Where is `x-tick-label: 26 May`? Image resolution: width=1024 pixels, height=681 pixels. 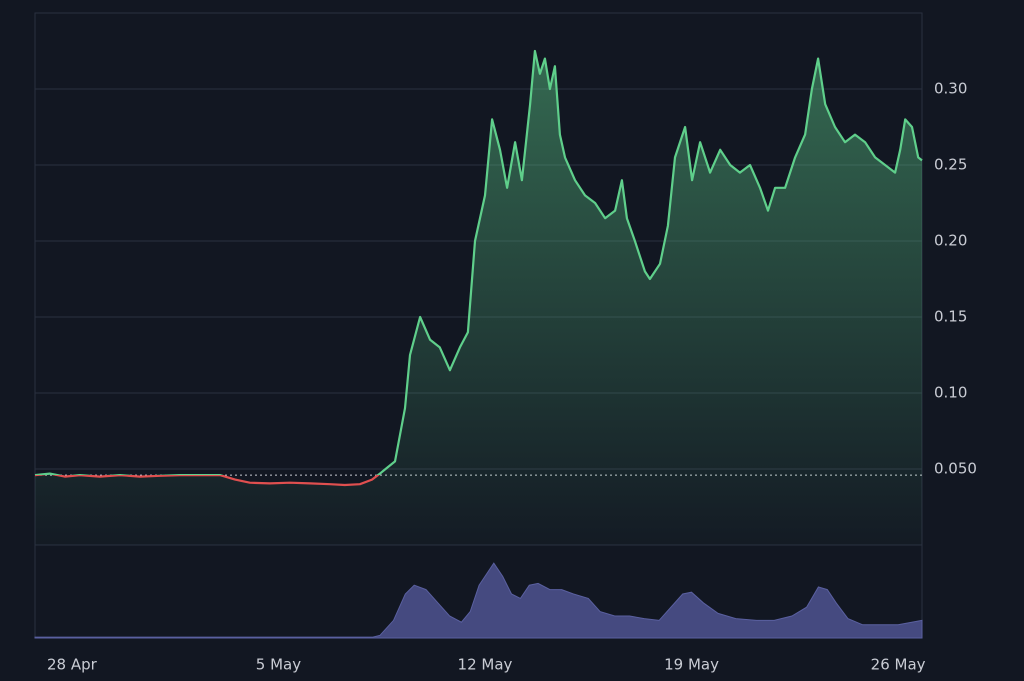
x-tick-label: 26 May is located at coordinates (898, 665).